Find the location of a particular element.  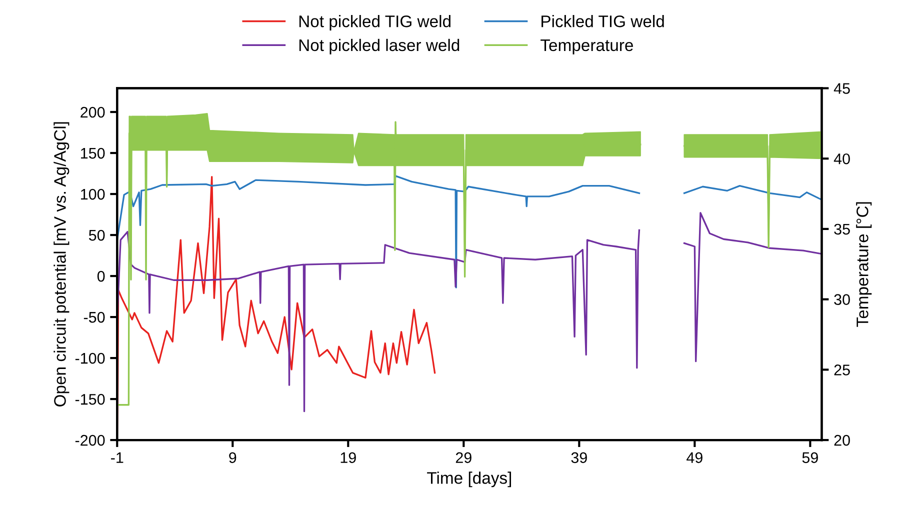

y-tick-label: -200 is located at coordinates (90, 440).